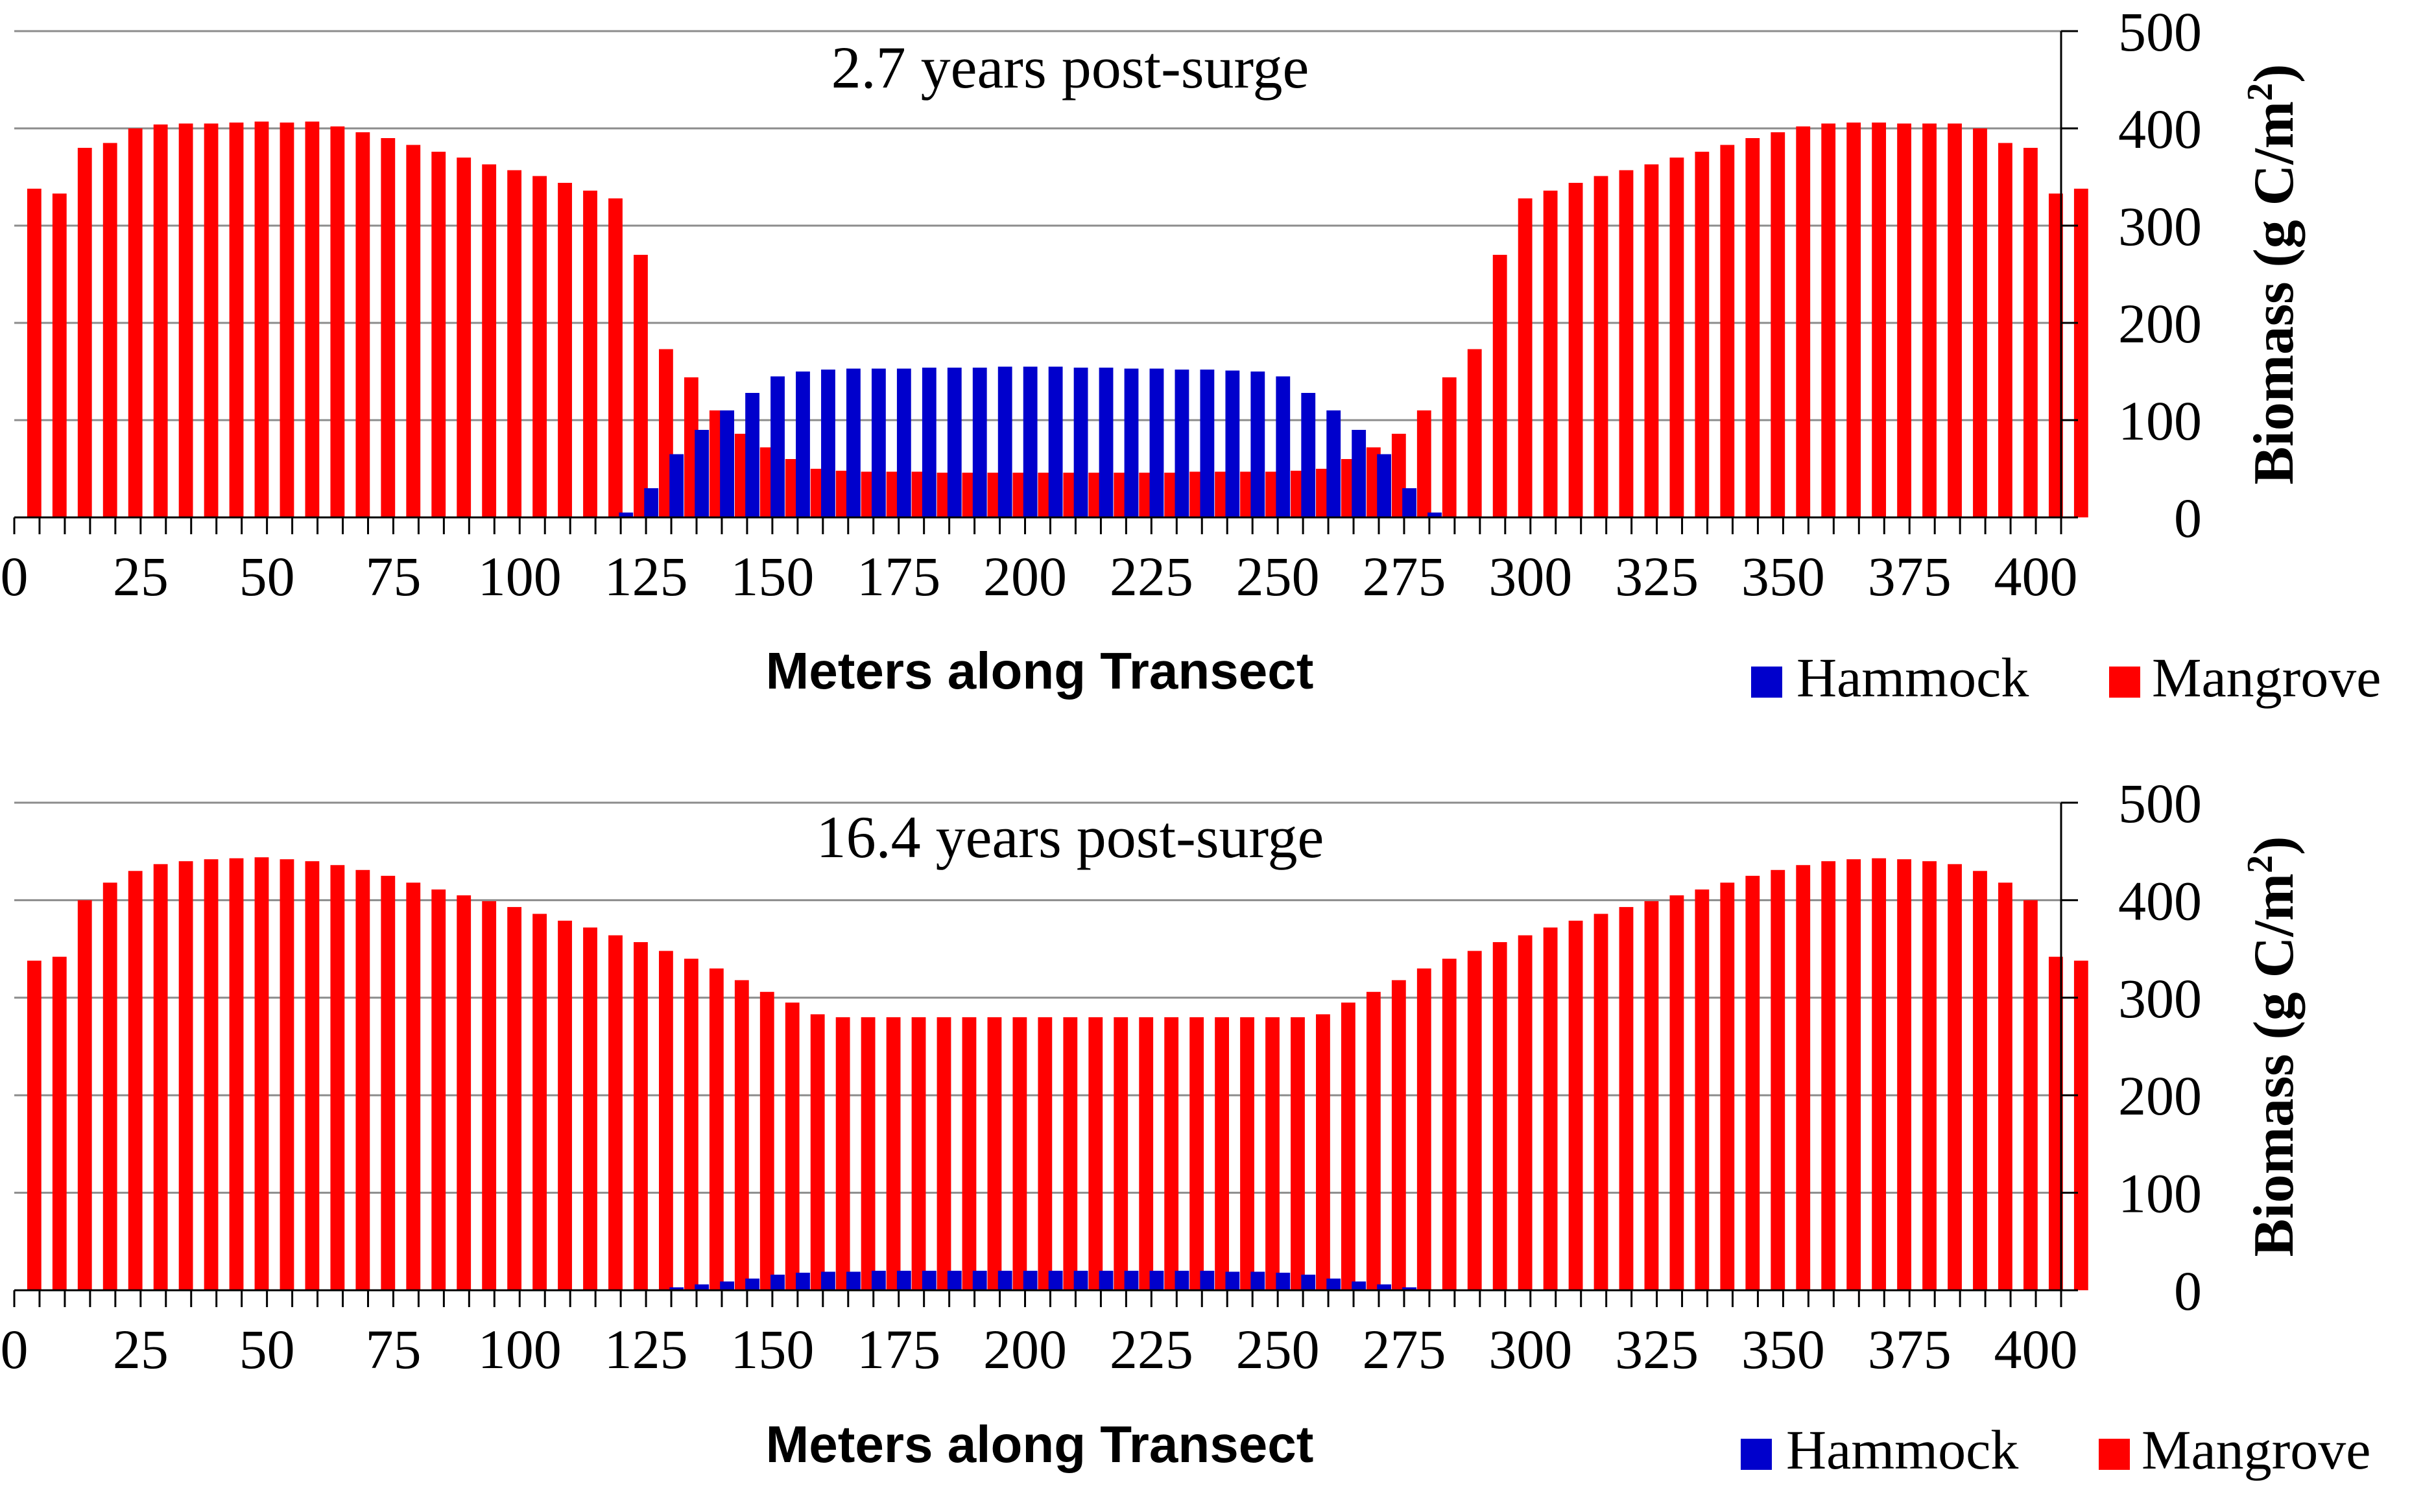  I want to click on x-tick-label-400: 400, so click(2036, 576).